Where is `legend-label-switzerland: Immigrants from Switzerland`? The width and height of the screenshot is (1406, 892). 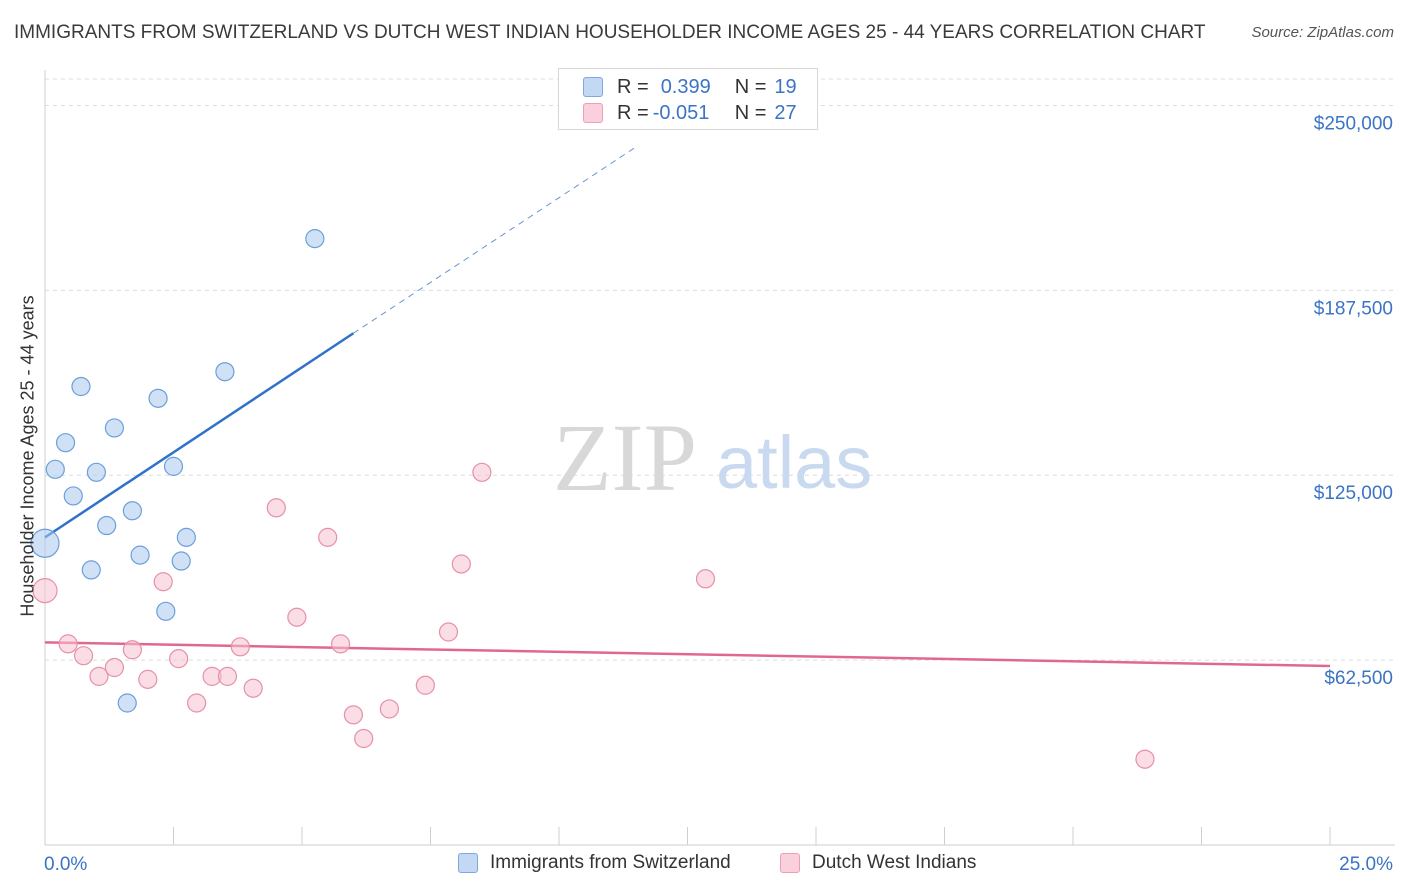 legend-label-switzerland: Immigrants from Switzerland is located at coordinates (610, 862).